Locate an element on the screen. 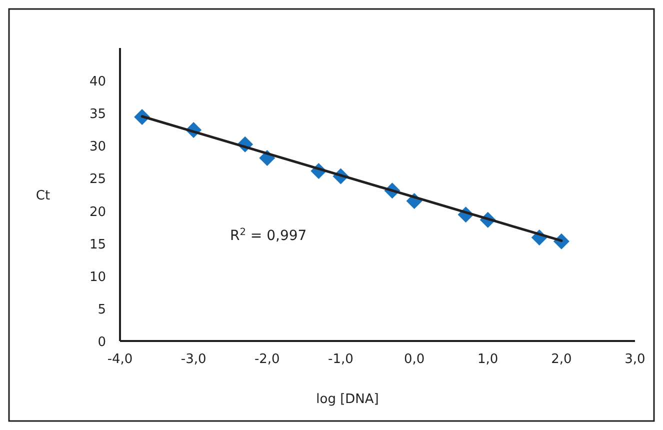 The image size is (663, 430). y-tick-label: 0 is located at coordinates (102, 342).